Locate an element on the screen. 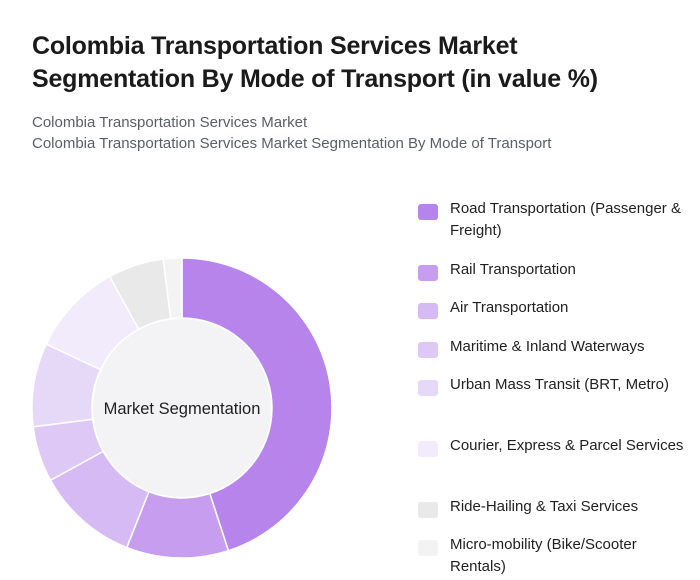  donut-center-label: Market Segmentation is located at coordinates (182, 409).